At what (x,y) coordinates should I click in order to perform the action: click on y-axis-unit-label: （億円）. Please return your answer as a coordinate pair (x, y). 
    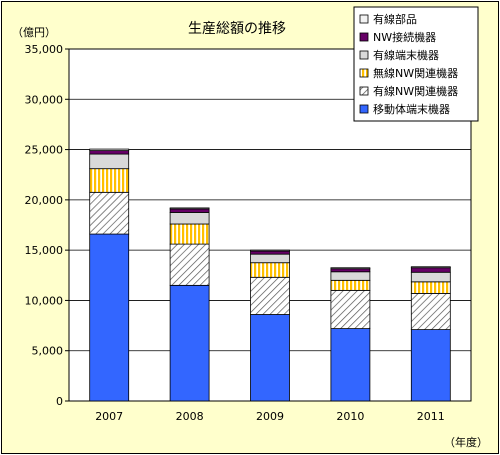
    Looking at the image, I should click on (34, 32).